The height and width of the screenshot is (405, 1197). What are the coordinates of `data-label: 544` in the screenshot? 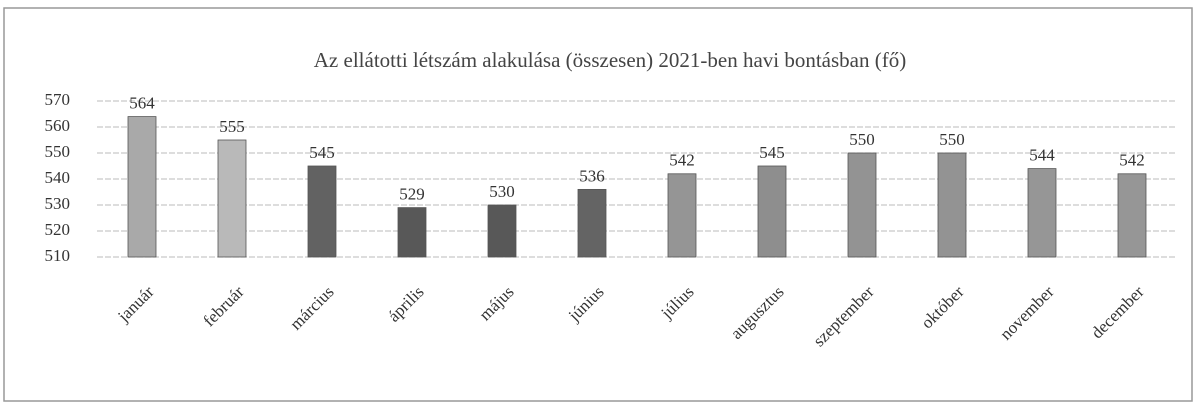 It's located at (1042, 155).